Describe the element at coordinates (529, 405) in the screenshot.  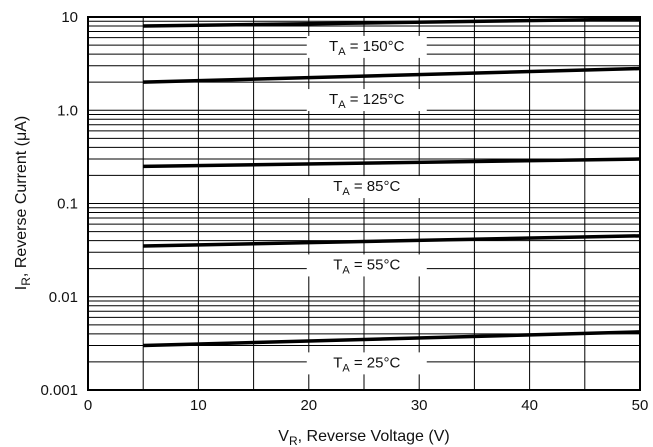
I see `x-tick-label: 40` at that location.